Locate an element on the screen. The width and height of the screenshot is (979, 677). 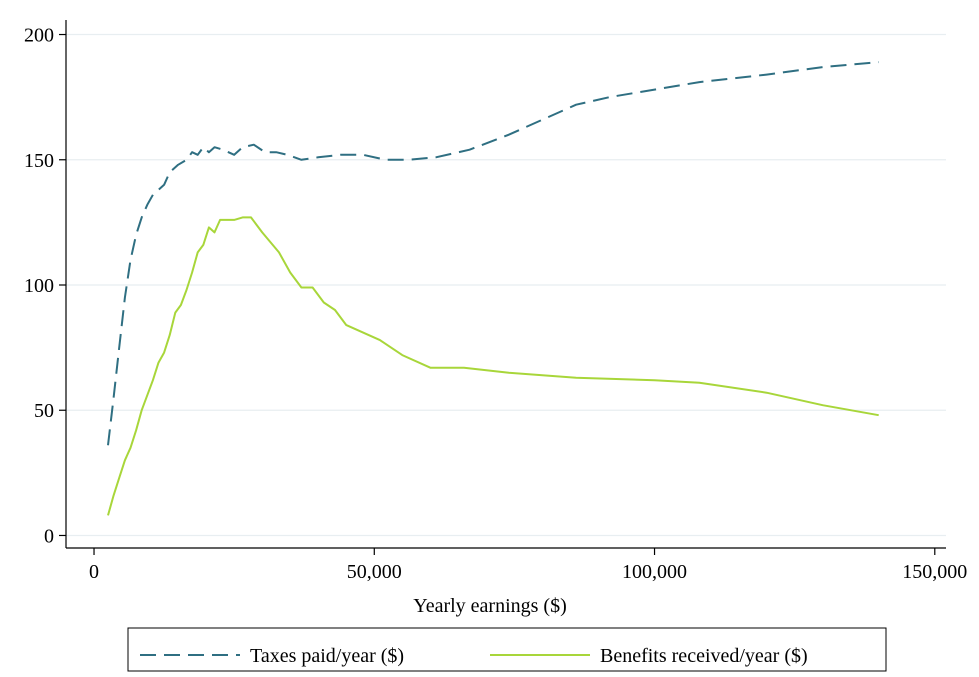
legend-box is located at coordinates (507, 649).